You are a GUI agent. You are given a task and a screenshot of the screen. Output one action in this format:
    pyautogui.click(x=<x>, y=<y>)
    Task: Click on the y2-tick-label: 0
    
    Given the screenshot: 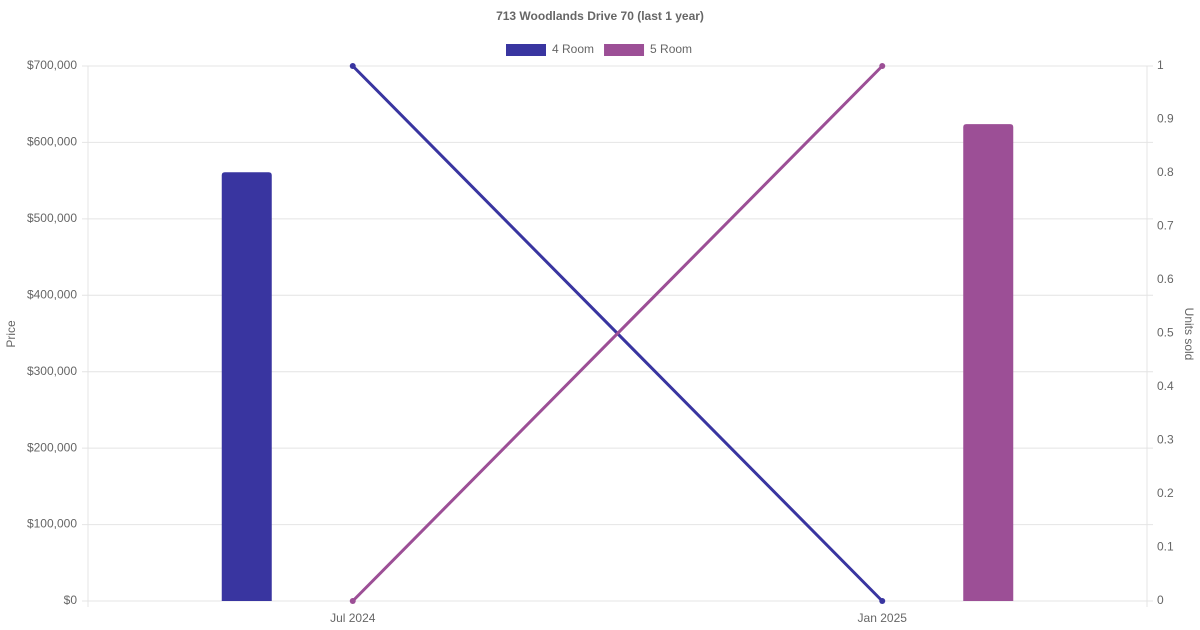 What is the action you would take?
    pyautogui.click(x=1160, y=600)
    